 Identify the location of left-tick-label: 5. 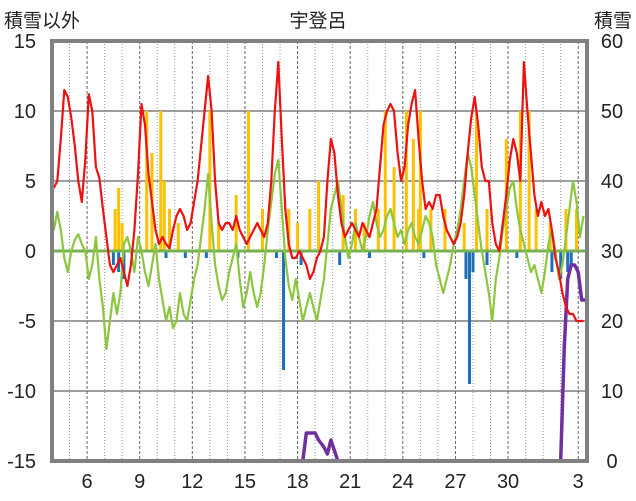
(30, 182).